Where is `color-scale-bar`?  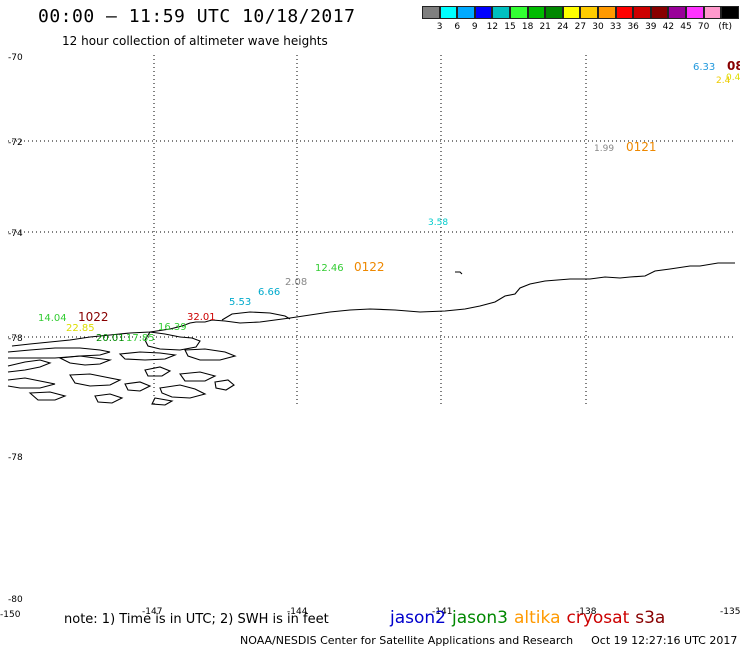 color-scale-bar is located at coordinates (580, 12).